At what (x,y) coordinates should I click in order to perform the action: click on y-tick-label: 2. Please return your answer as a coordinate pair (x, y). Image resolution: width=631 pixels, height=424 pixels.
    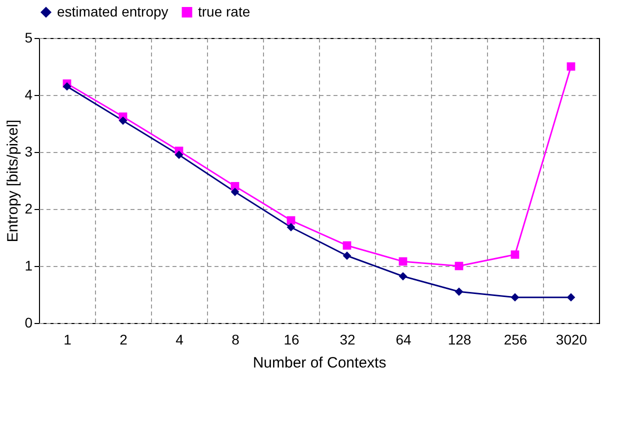
    Looking at the image, I should click on (28, 208).